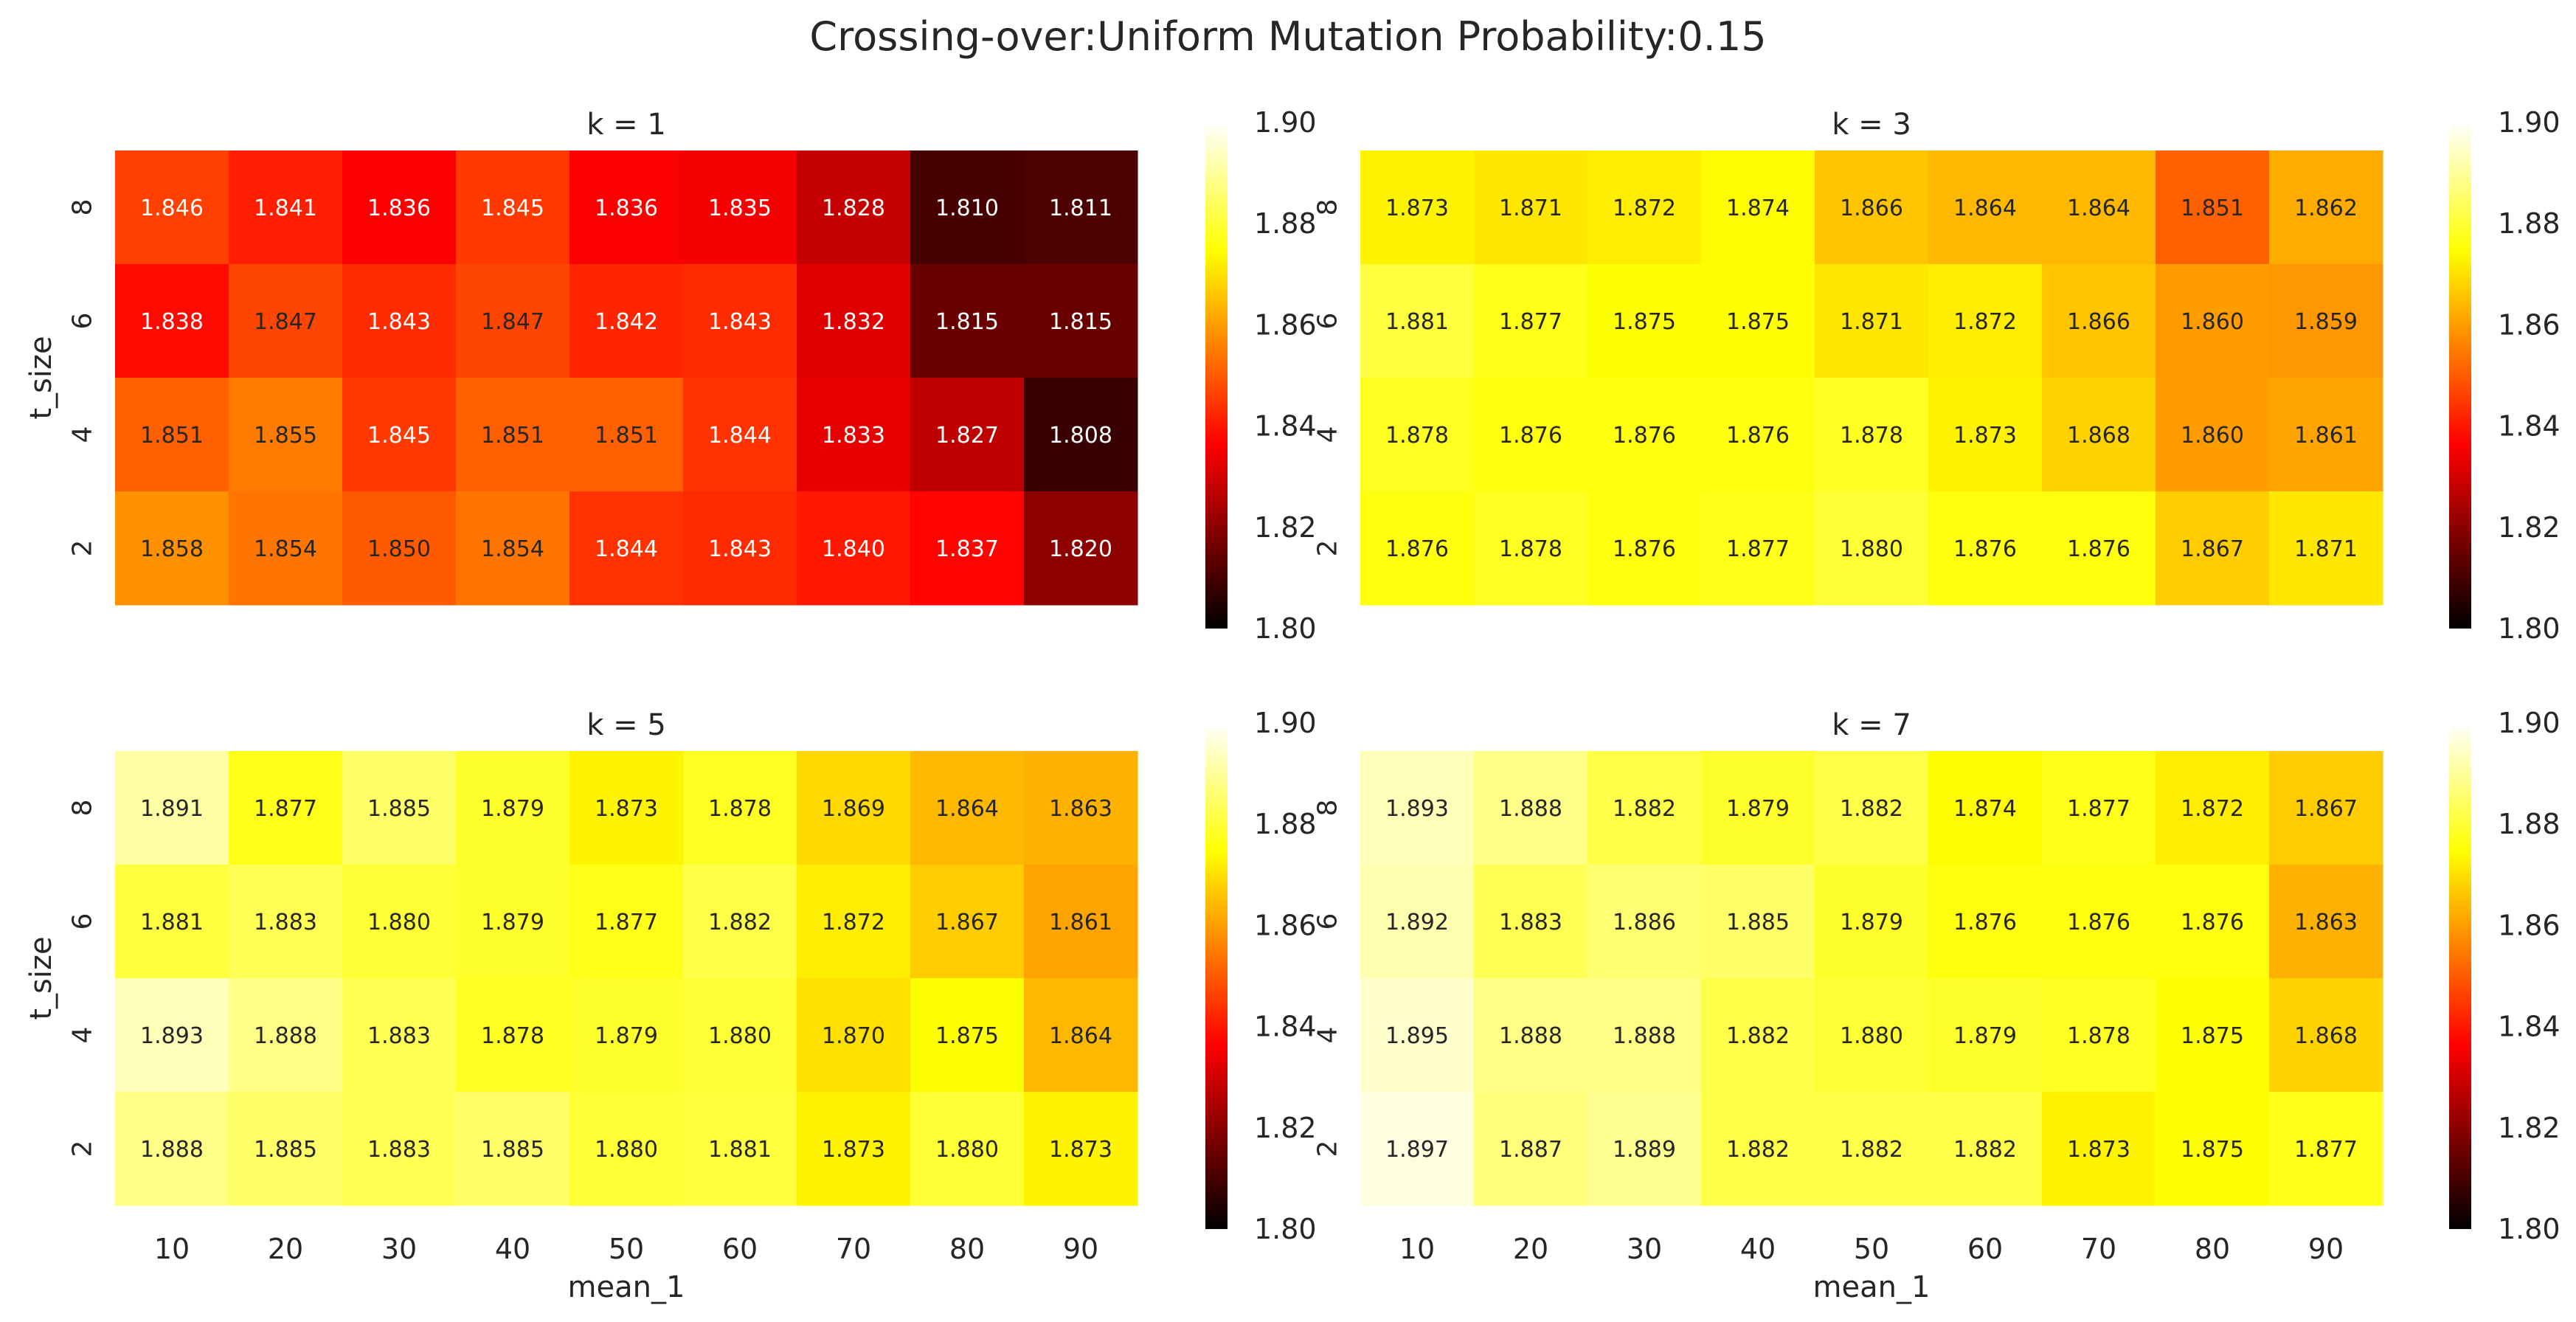 This screenshot has width=2576, height=1322. What do you see at coordinates (83, 1035) in the screenshot?
I see `y-tick-label: 4` at bounding box center [83, 1035].